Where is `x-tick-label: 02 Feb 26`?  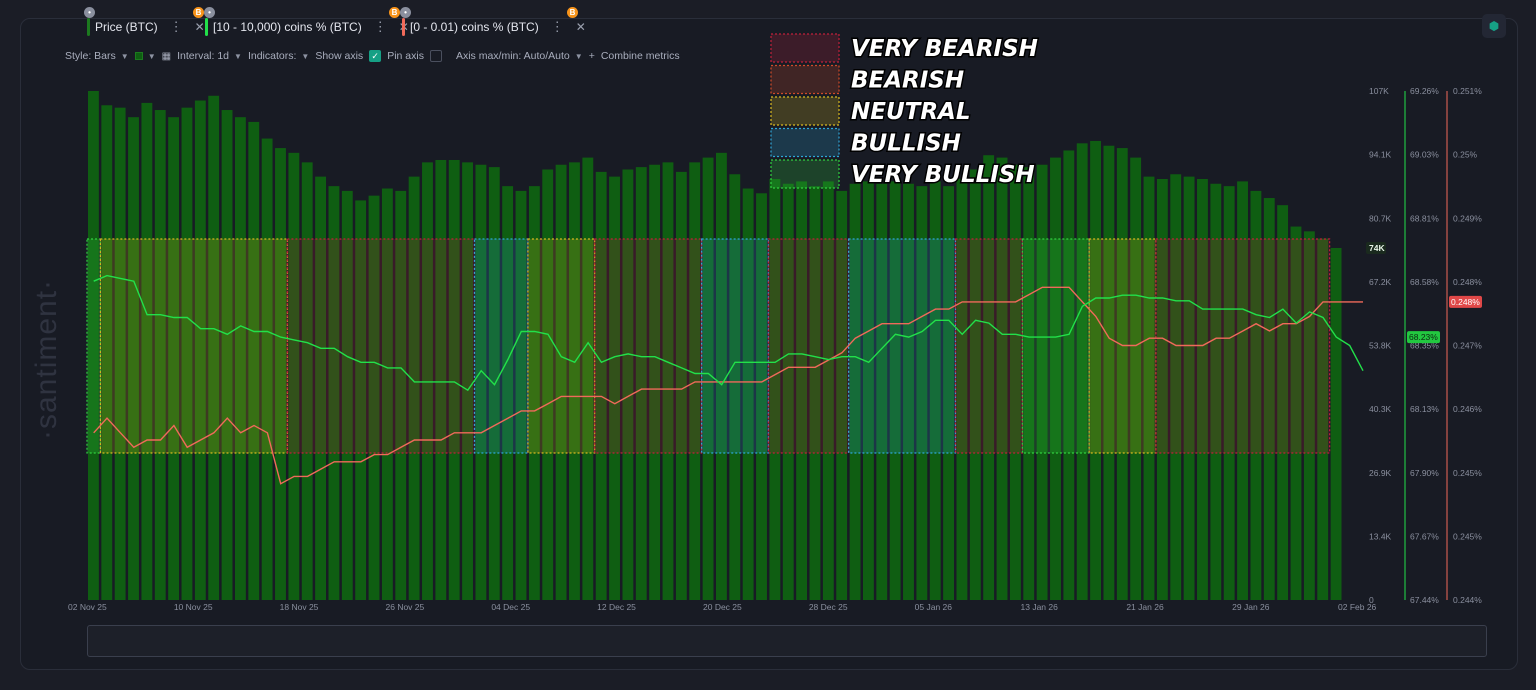 x-tick-label: 02 Feb 26 is located at coordinates (1357, 607).